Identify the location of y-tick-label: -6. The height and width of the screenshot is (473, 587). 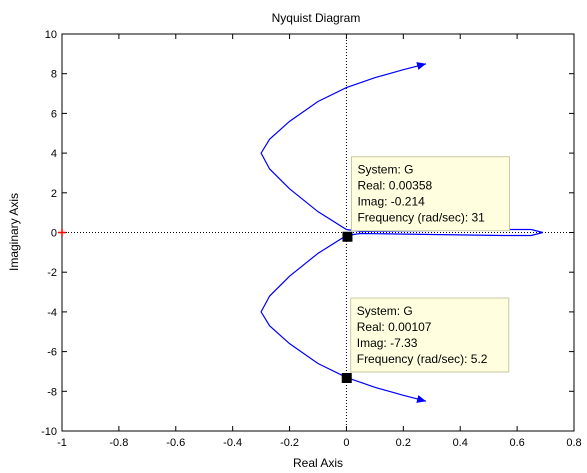
(52, 353).